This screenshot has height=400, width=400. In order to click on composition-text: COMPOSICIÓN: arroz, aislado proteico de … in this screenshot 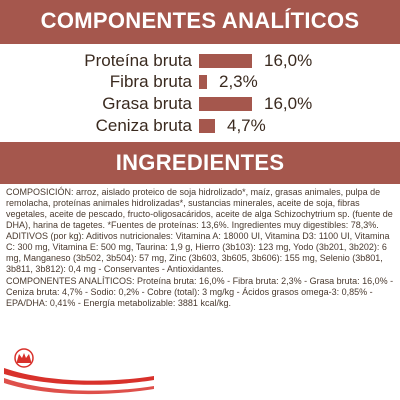, I will do `click(199, 208)`.